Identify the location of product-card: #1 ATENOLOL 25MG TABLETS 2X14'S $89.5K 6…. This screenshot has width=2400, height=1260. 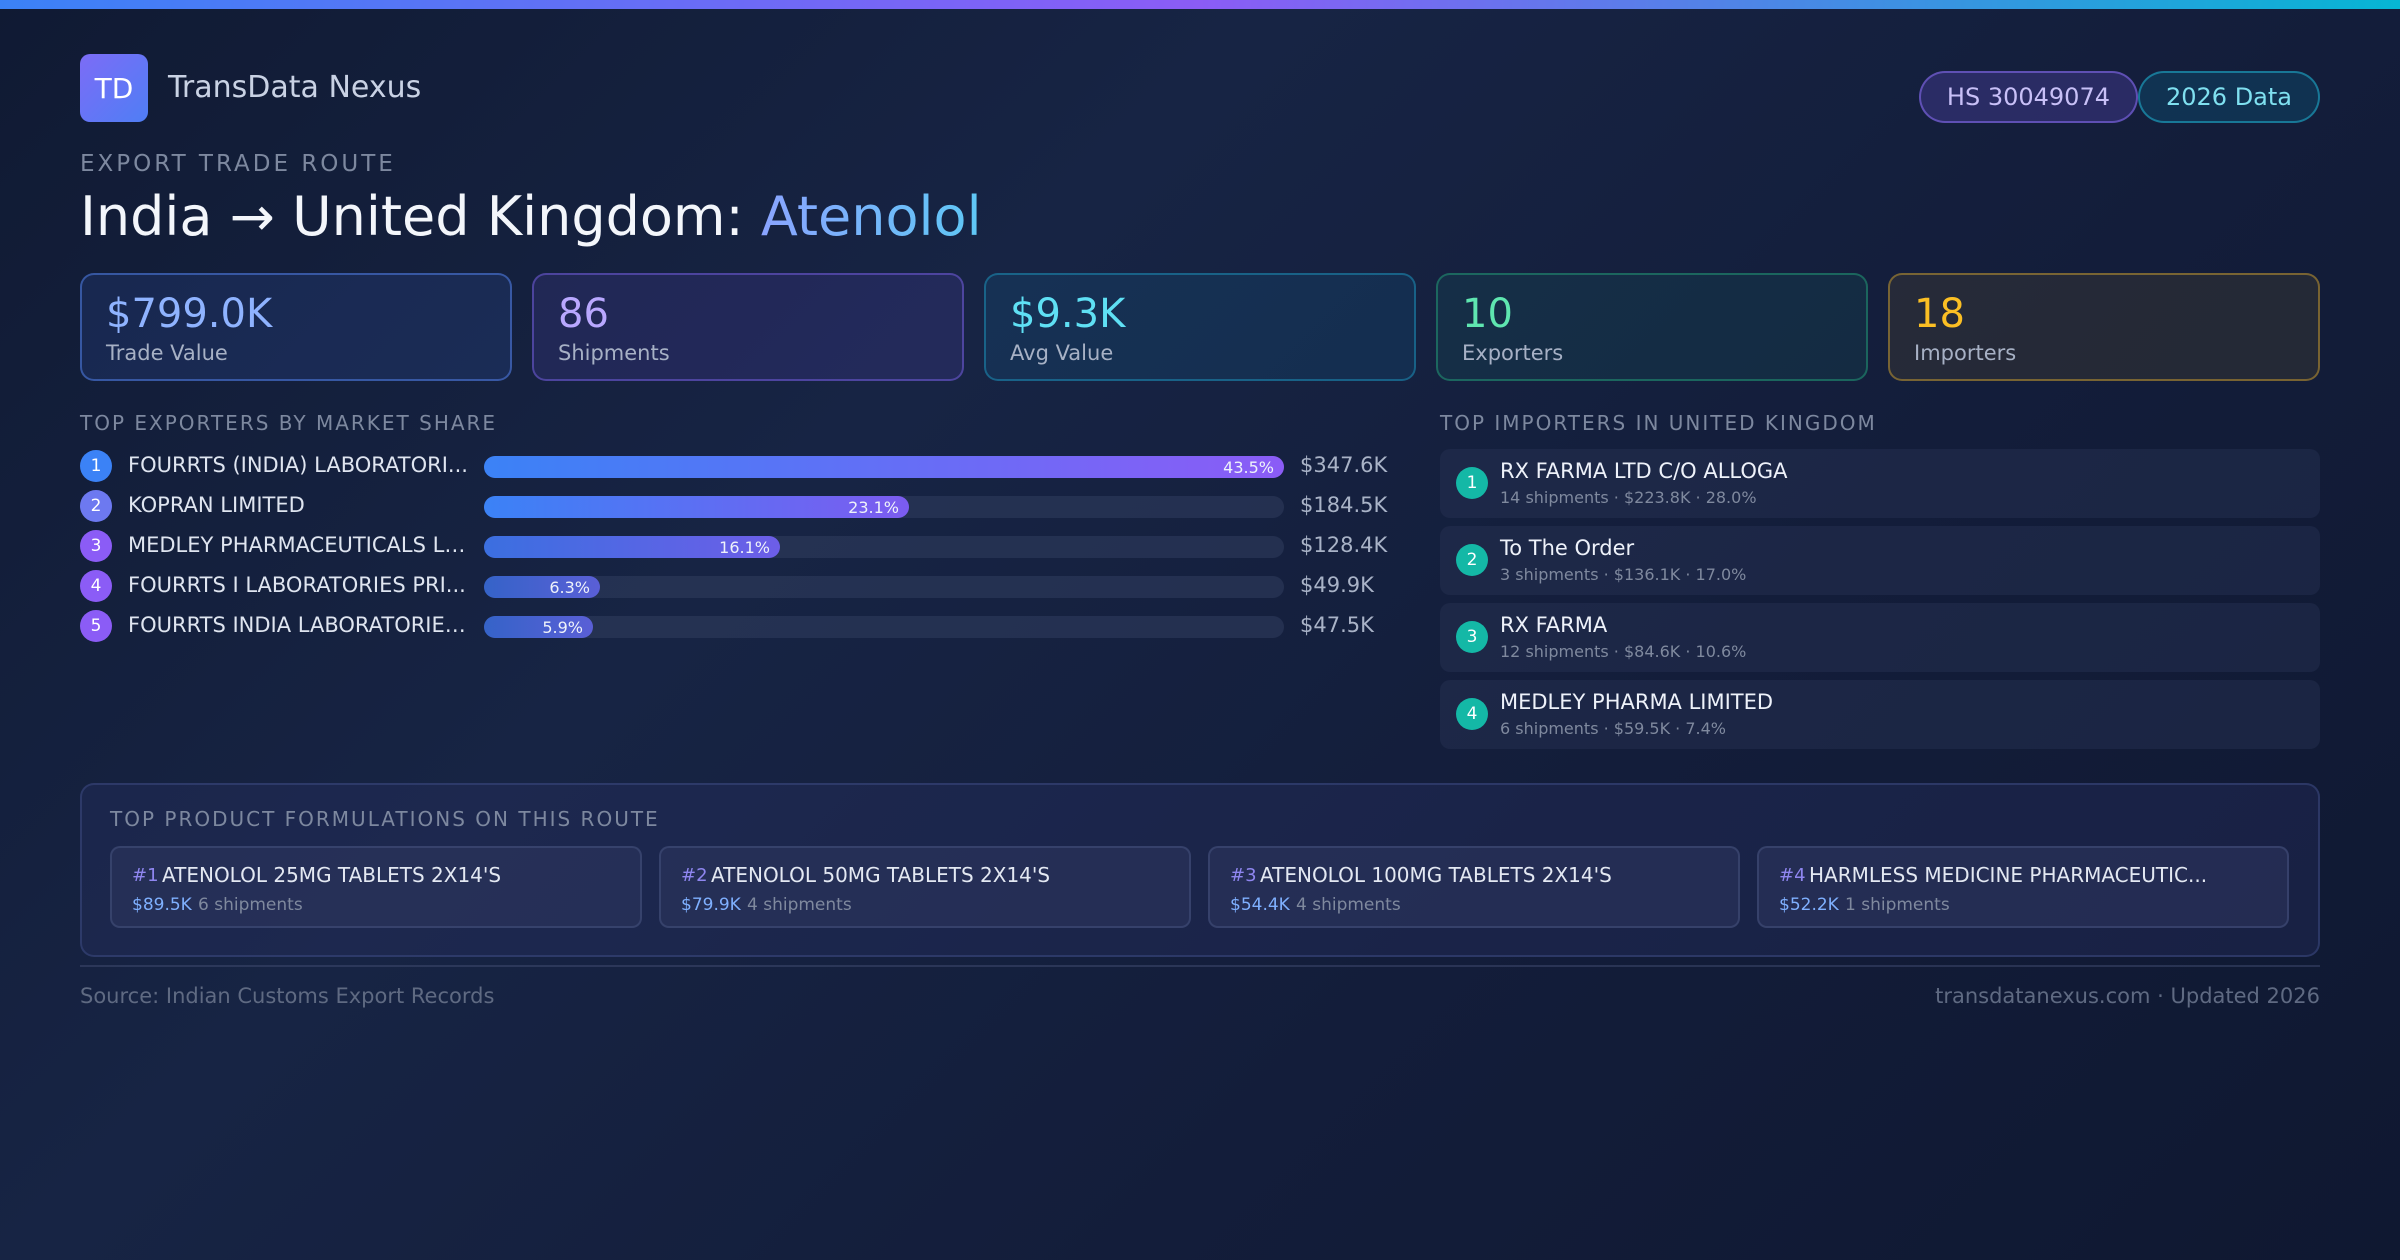
(376, 887).